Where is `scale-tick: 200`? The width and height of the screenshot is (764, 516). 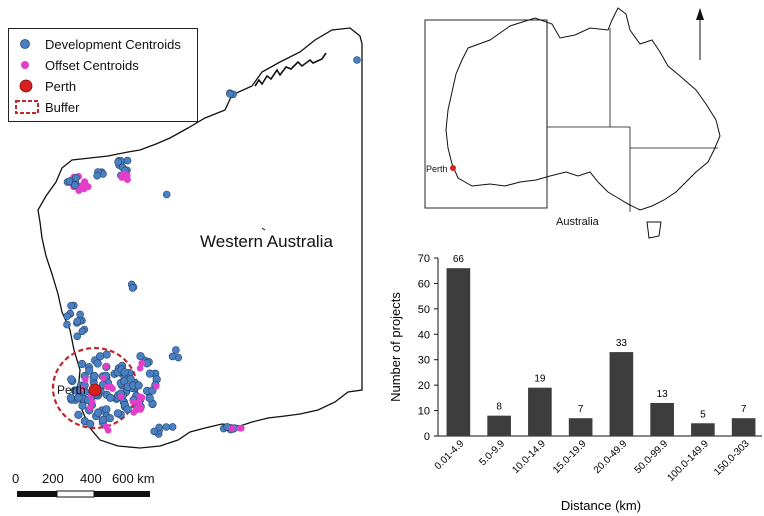 scale-tick: 200 is located at coordinates (53, 478).